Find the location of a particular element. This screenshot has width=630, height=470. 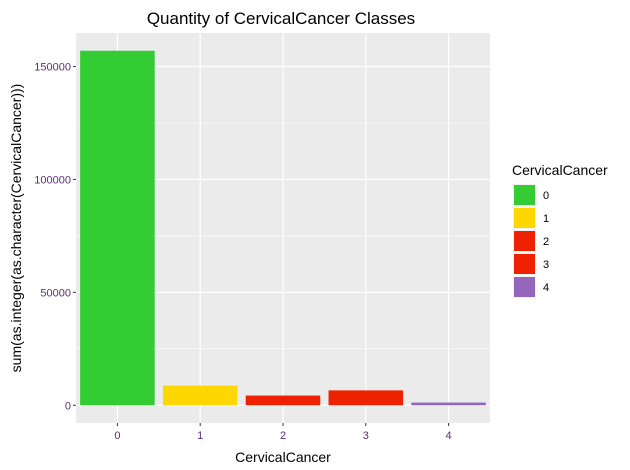

legend-title: CervicalCancer is located at coordinates (560, 170).